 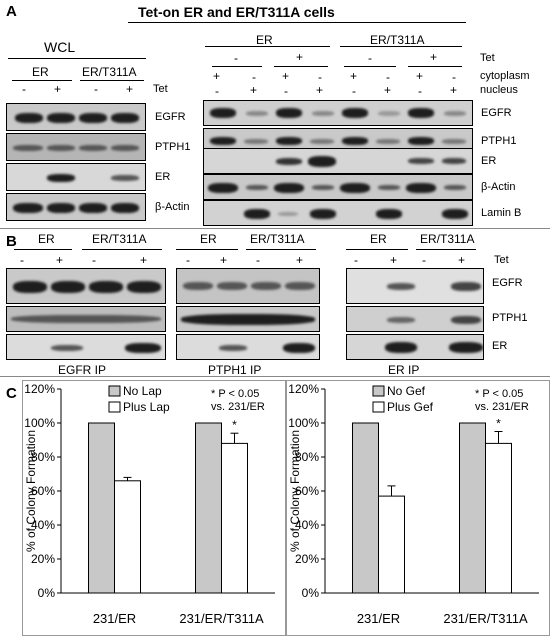 I want to click on frac-row-actin: β-Actin, so click(x=498, y=187).